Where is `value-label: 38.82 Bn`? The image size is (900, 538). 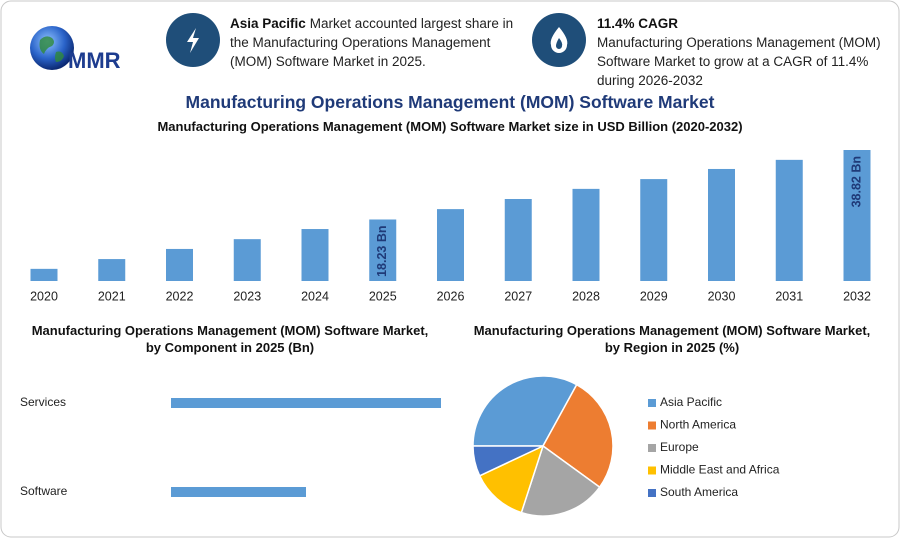
value-label: 38.82 Bn is located at coordinates (856, 181).